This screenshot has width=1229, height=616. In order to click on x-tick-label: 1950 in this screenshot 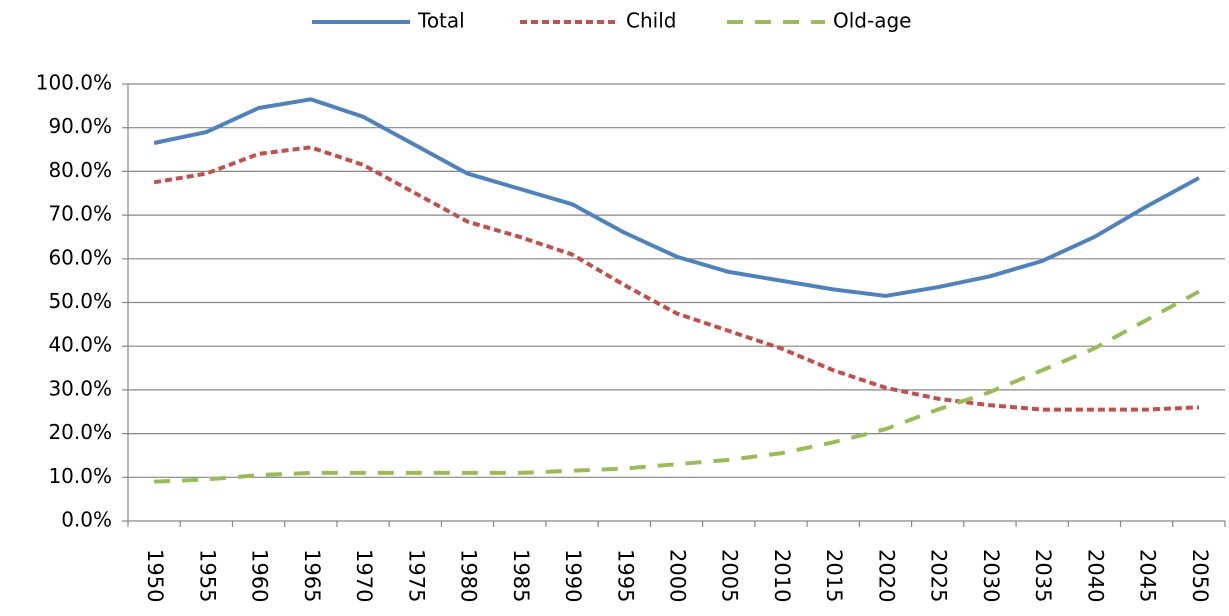, I will do `click(155, 575)`.